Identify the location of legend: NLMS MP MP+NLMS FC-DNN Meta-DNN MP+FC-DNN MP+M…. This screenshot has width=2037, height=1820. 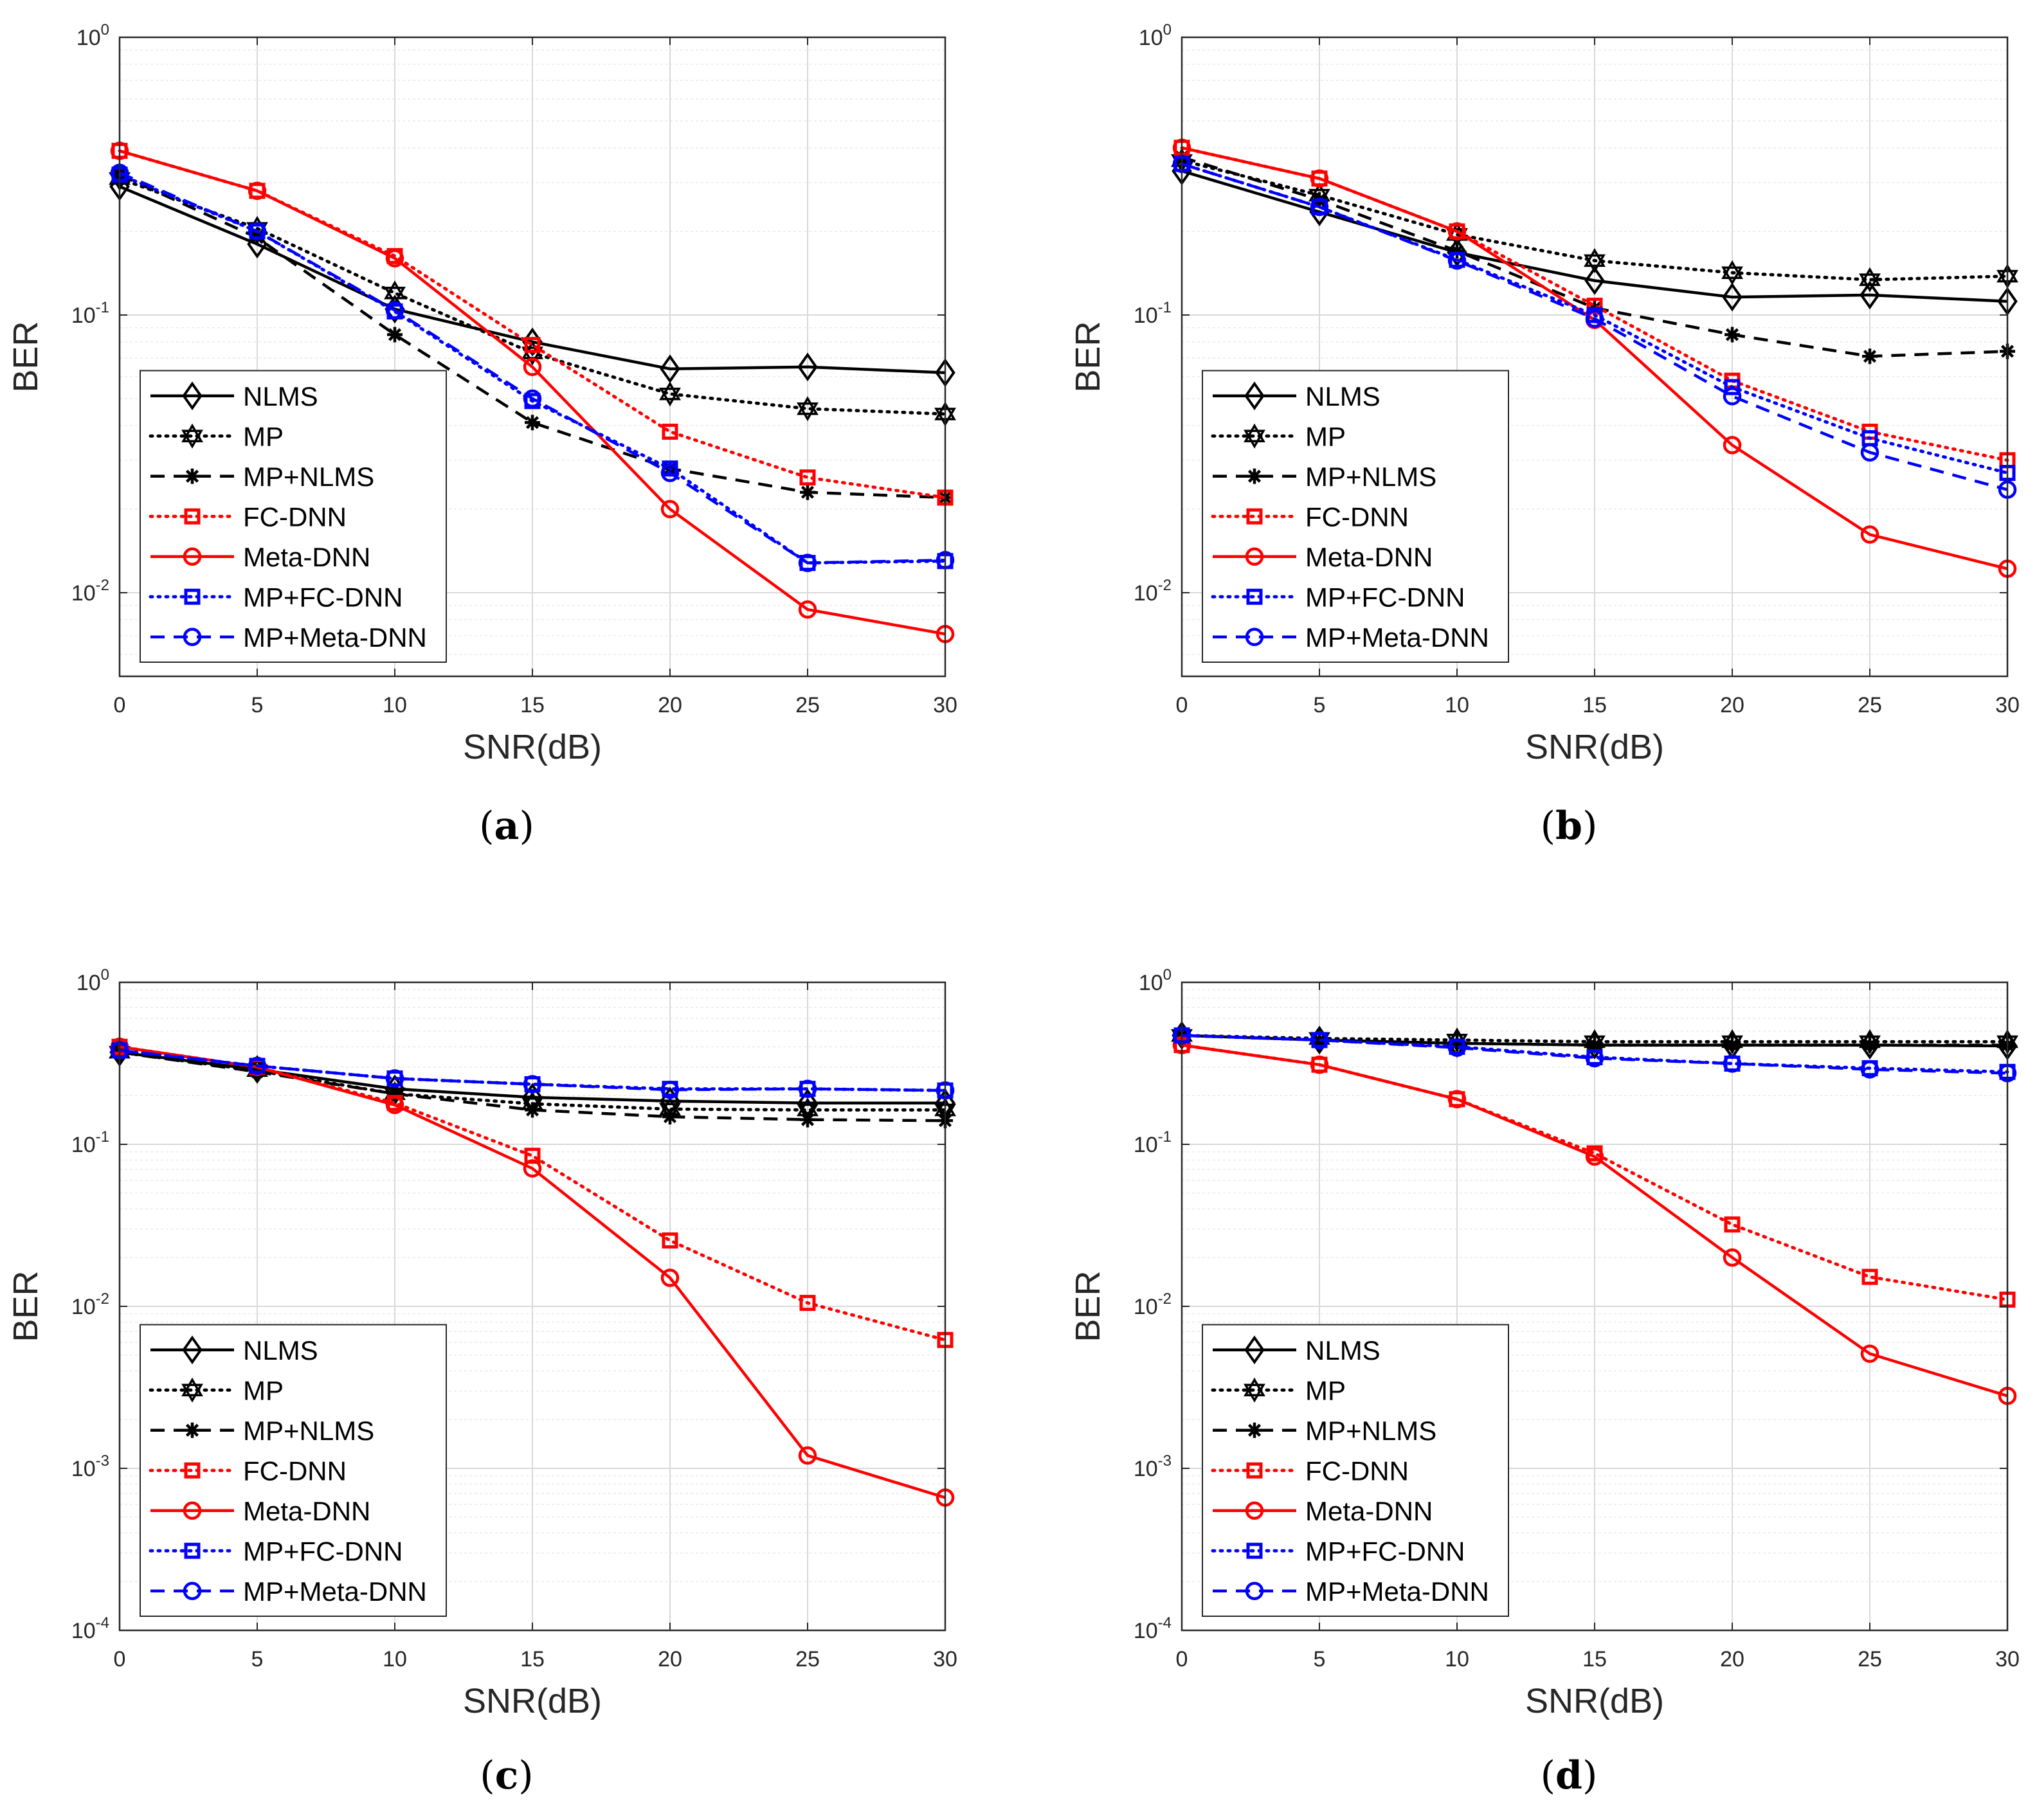
(1355, 1470).